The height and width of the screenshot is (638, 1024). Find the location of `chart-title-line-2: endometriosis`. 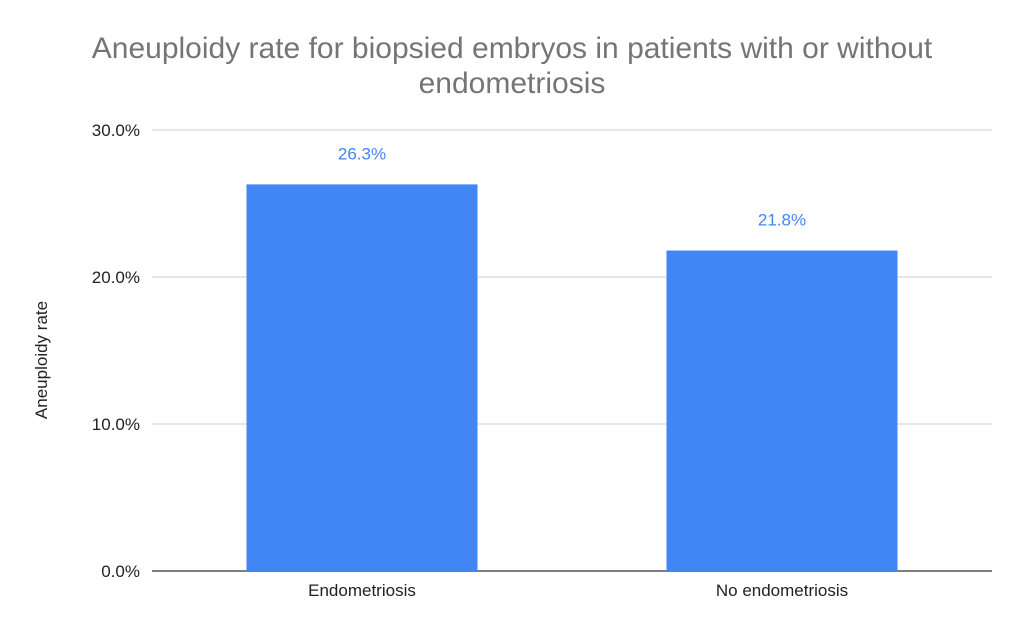

chart-title-line-2: endometriosis is located at coordinates (512, 83).